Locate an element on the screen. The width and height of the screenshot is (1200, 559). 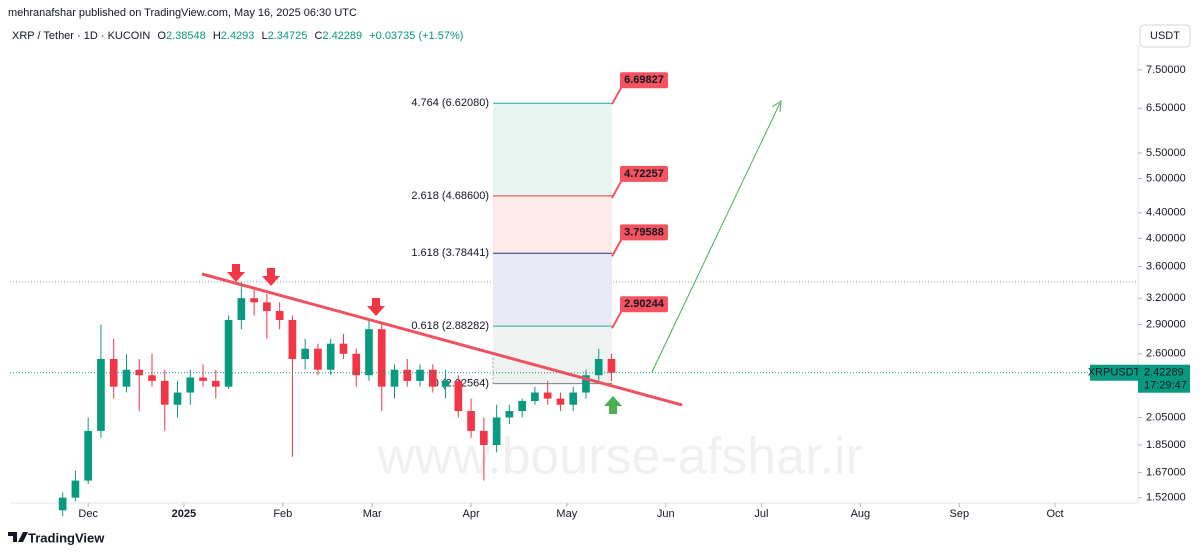
currency-button is located at coordinates (1165, 36).